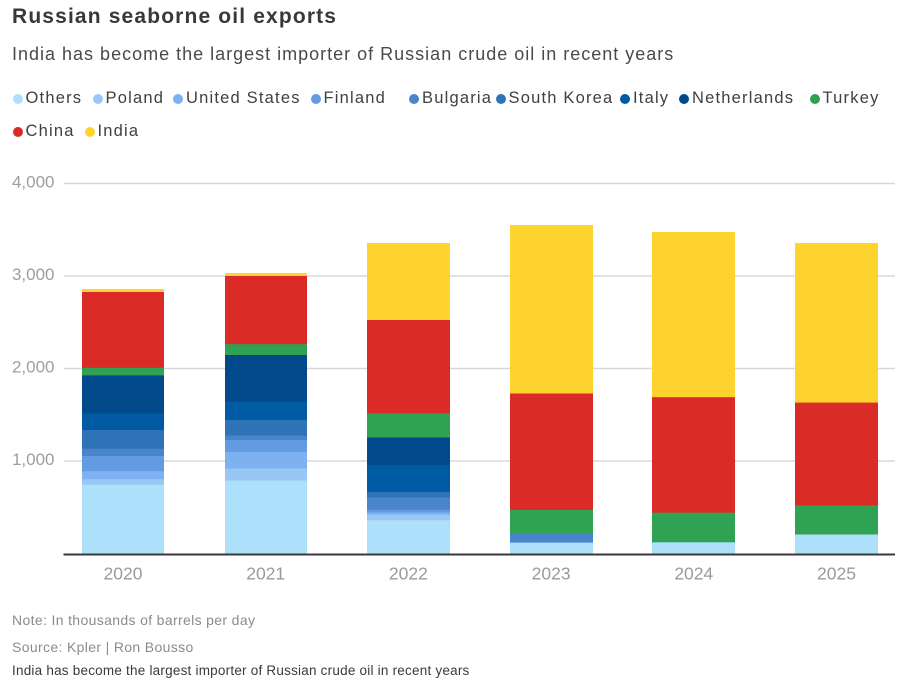 The width and height of the screenshot is (912, 692). Describe the element at coordinates (265, 574) in the screenshot. I see `svg-text: 2021` at that location.